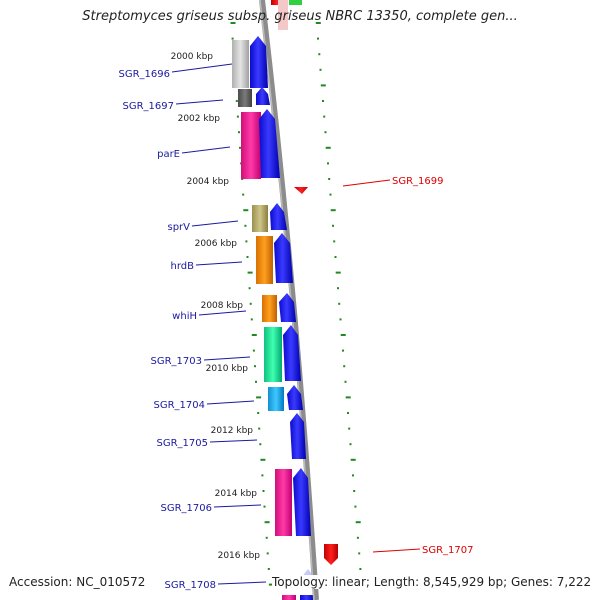 The width and height of the screenshot is (600, 600). I want to click on tick-2002: 2002 kbp, so click(199, 119).